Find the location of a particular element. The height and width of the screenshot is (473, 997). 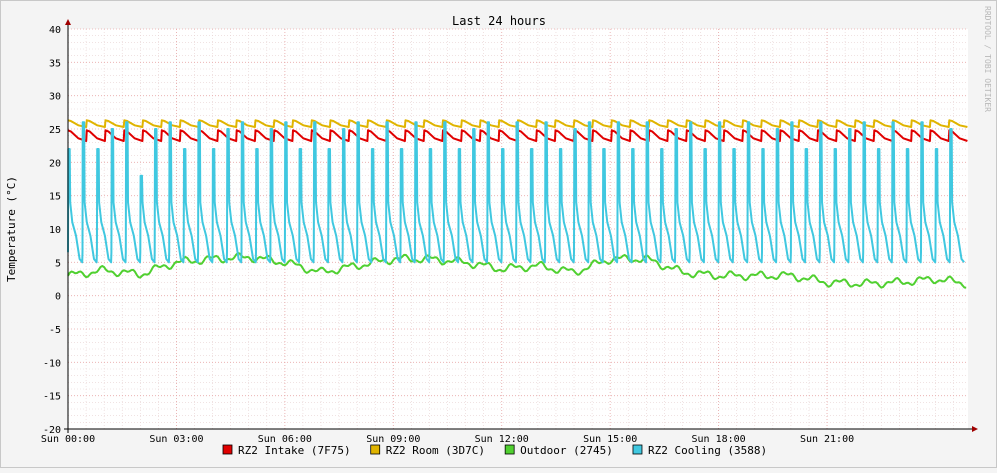

legend-label: RZ2 Room (3D7C) is located at coordinates (435, 450).